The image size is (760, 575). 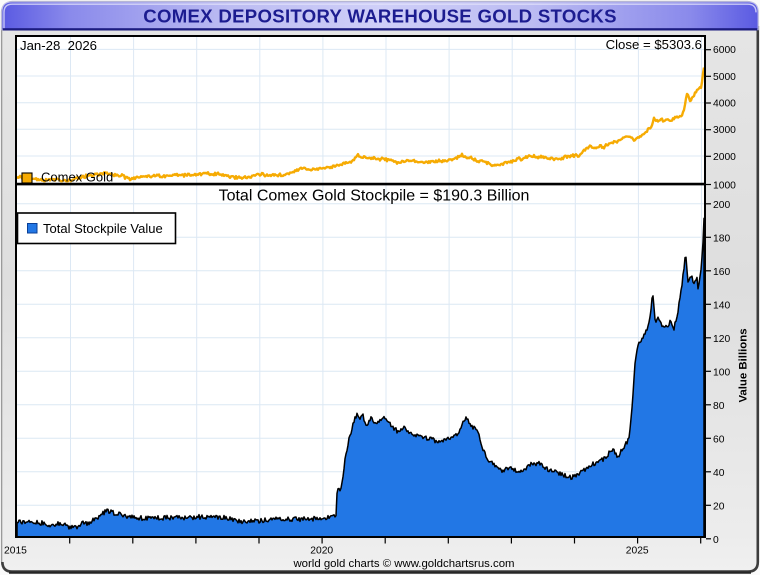 I want to click on svg-text: 3000, so click(x=724, y=130).